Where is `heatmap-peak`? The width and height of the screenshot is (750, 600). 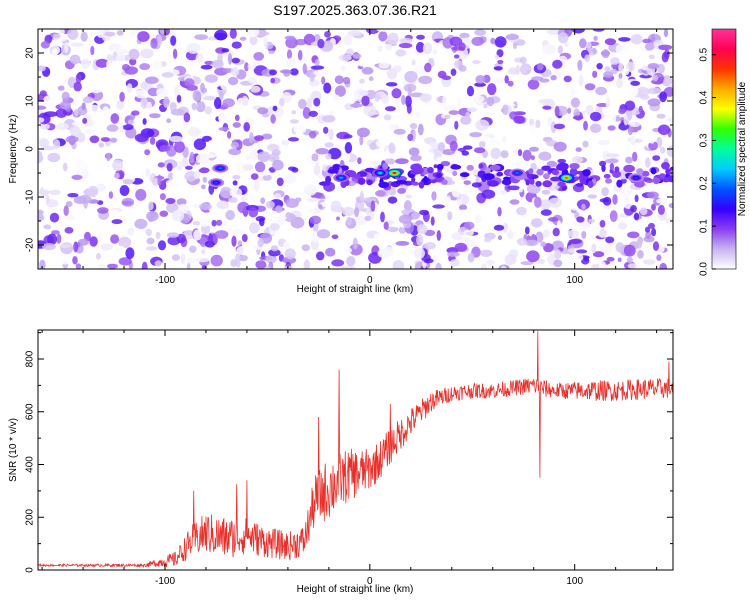 heatmap-peak is located at coordinates (394, 173).